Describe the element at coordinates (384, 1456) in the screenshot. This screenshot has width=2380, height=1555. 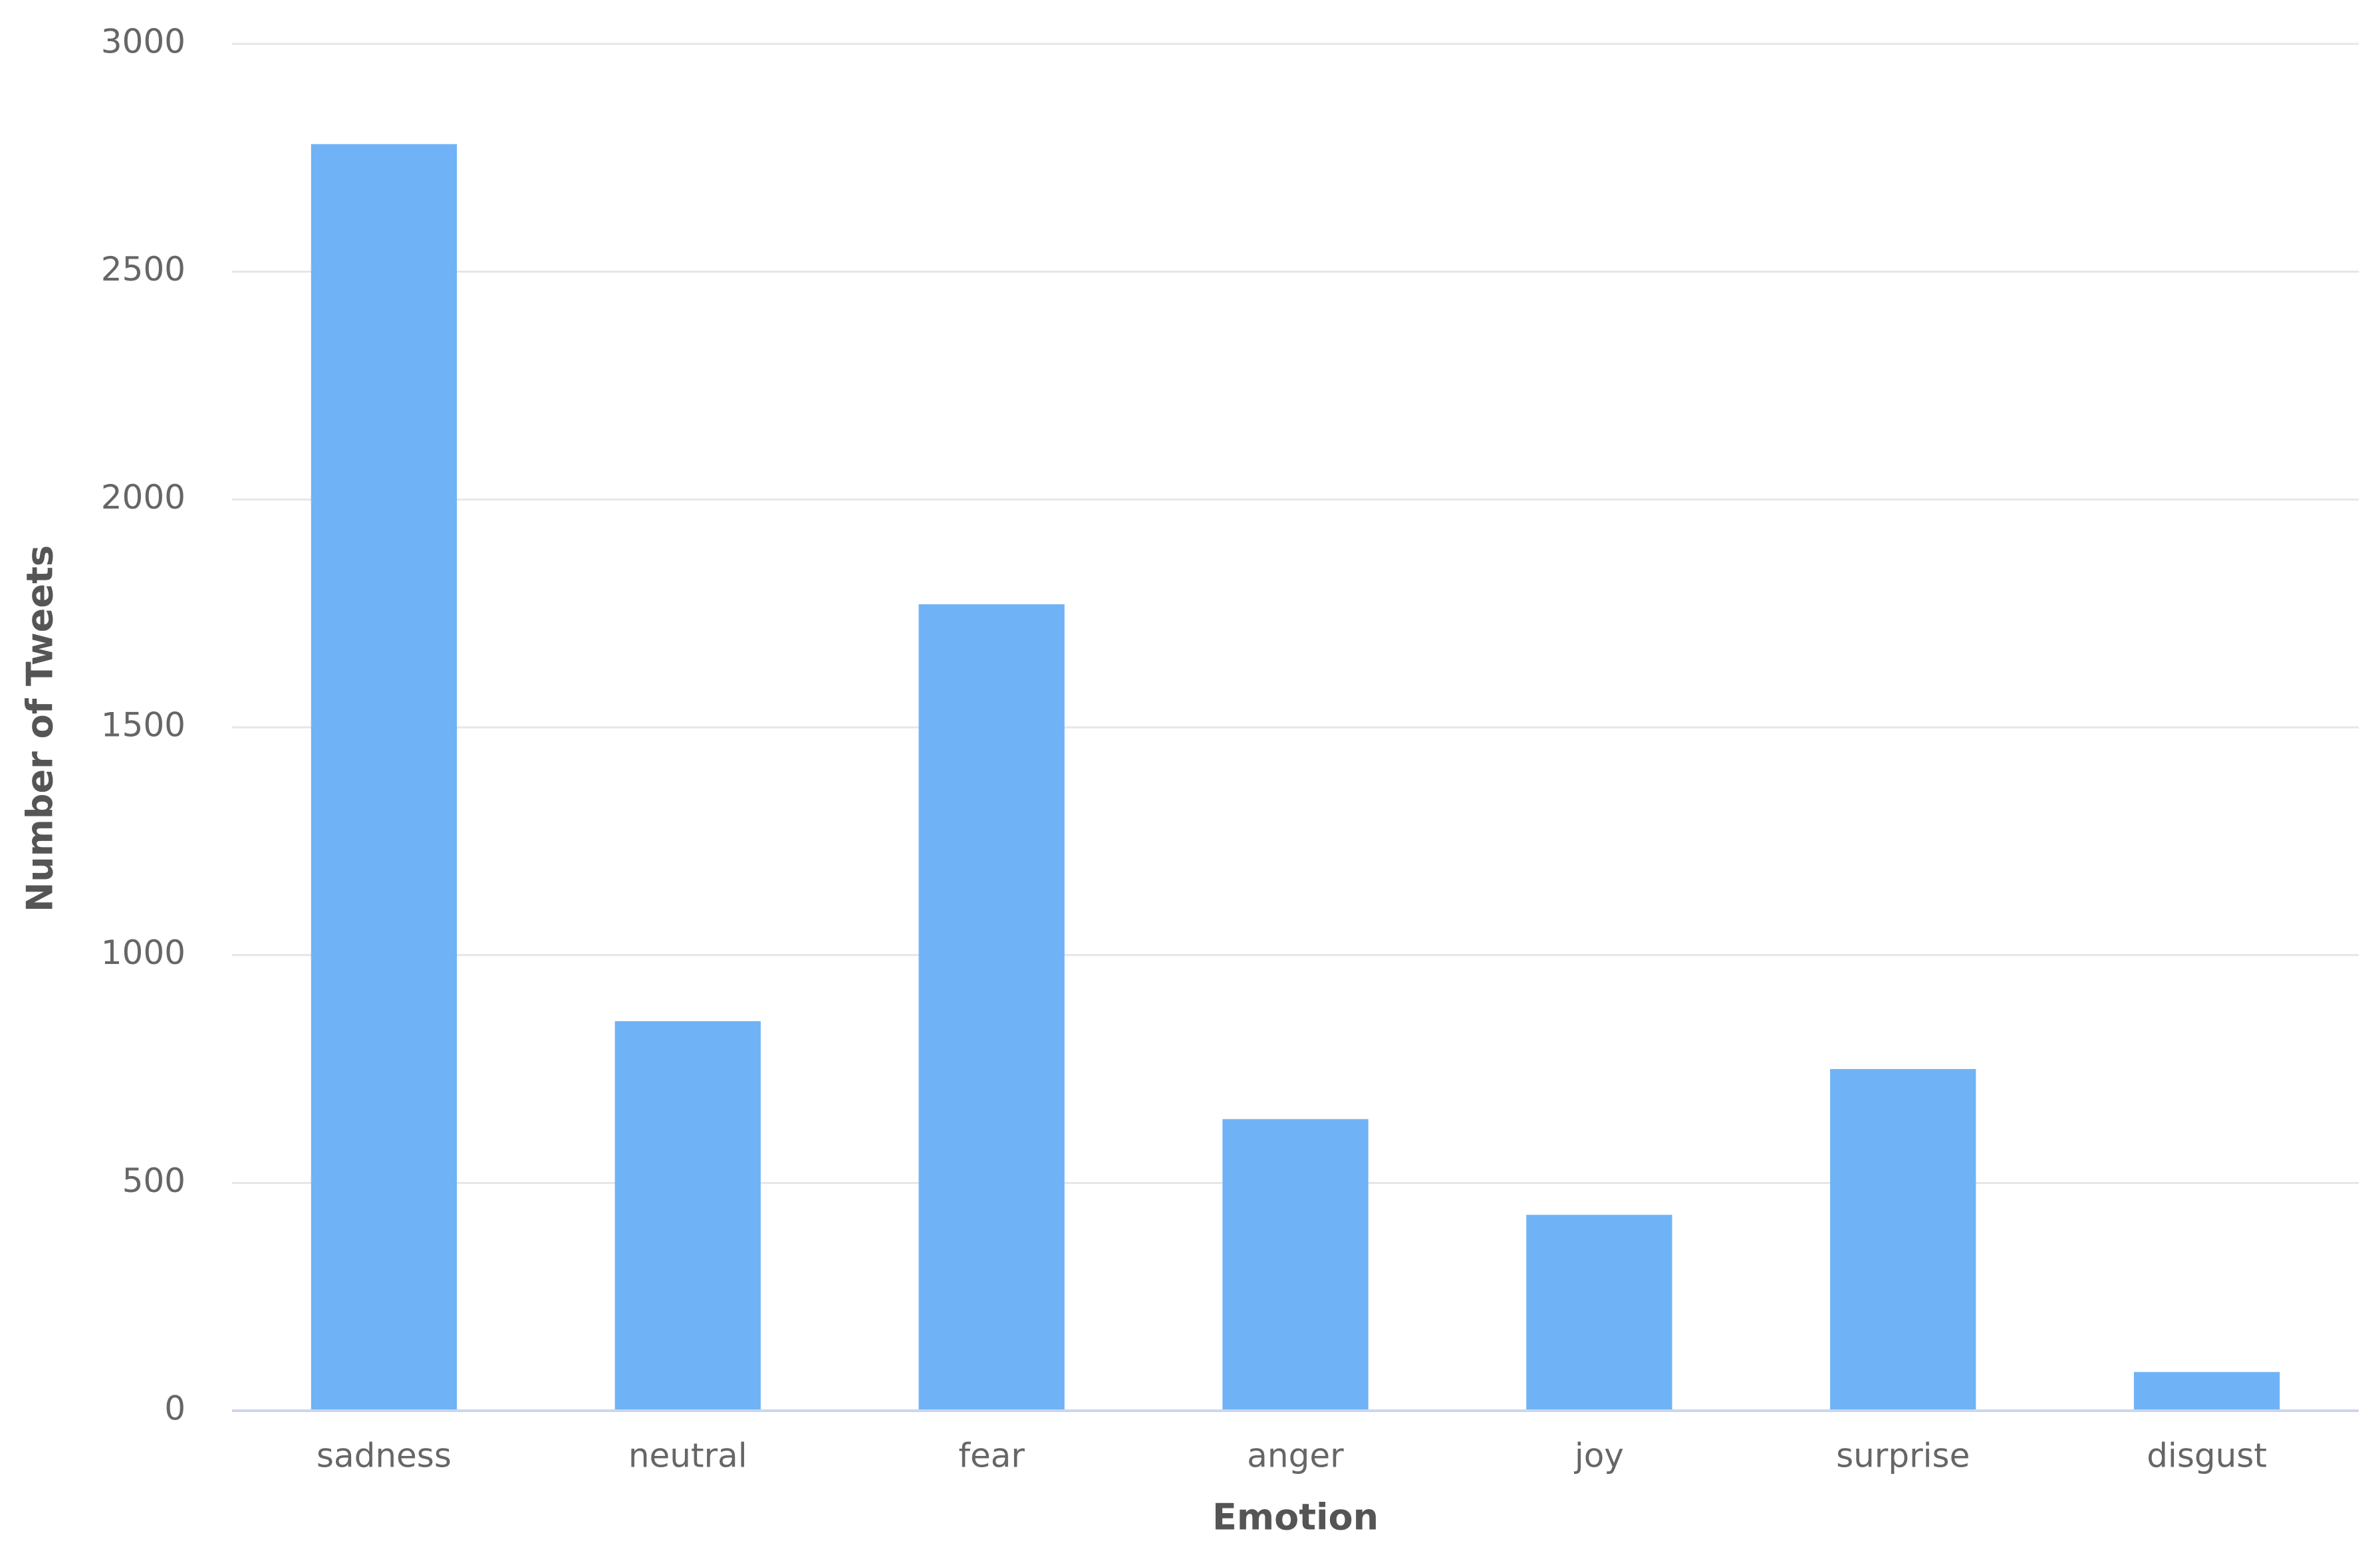
I see `x-tick-label: sadness` at that location.